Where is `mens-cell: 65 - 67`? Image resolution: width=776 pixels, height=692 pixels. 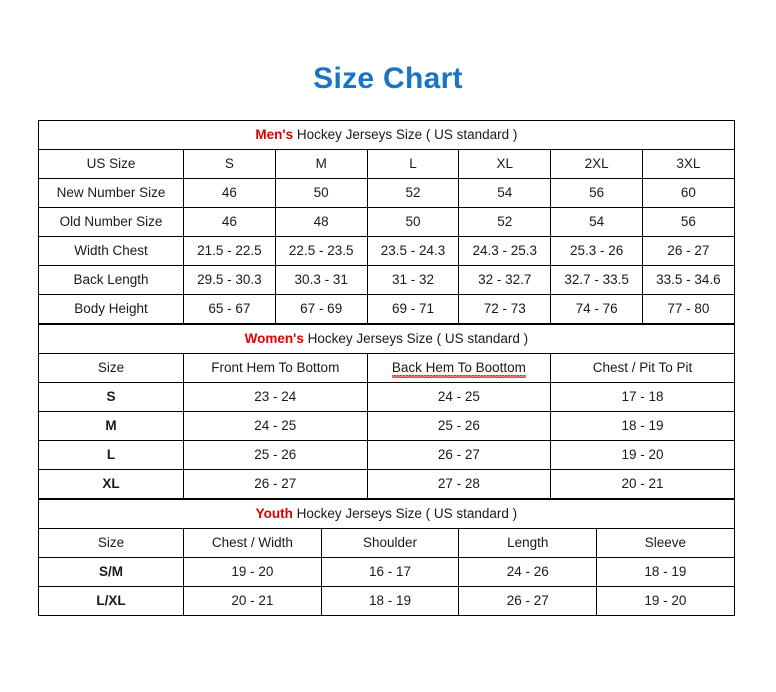
mens-cell: 65 - 67 is located at coordinates (229, 309).